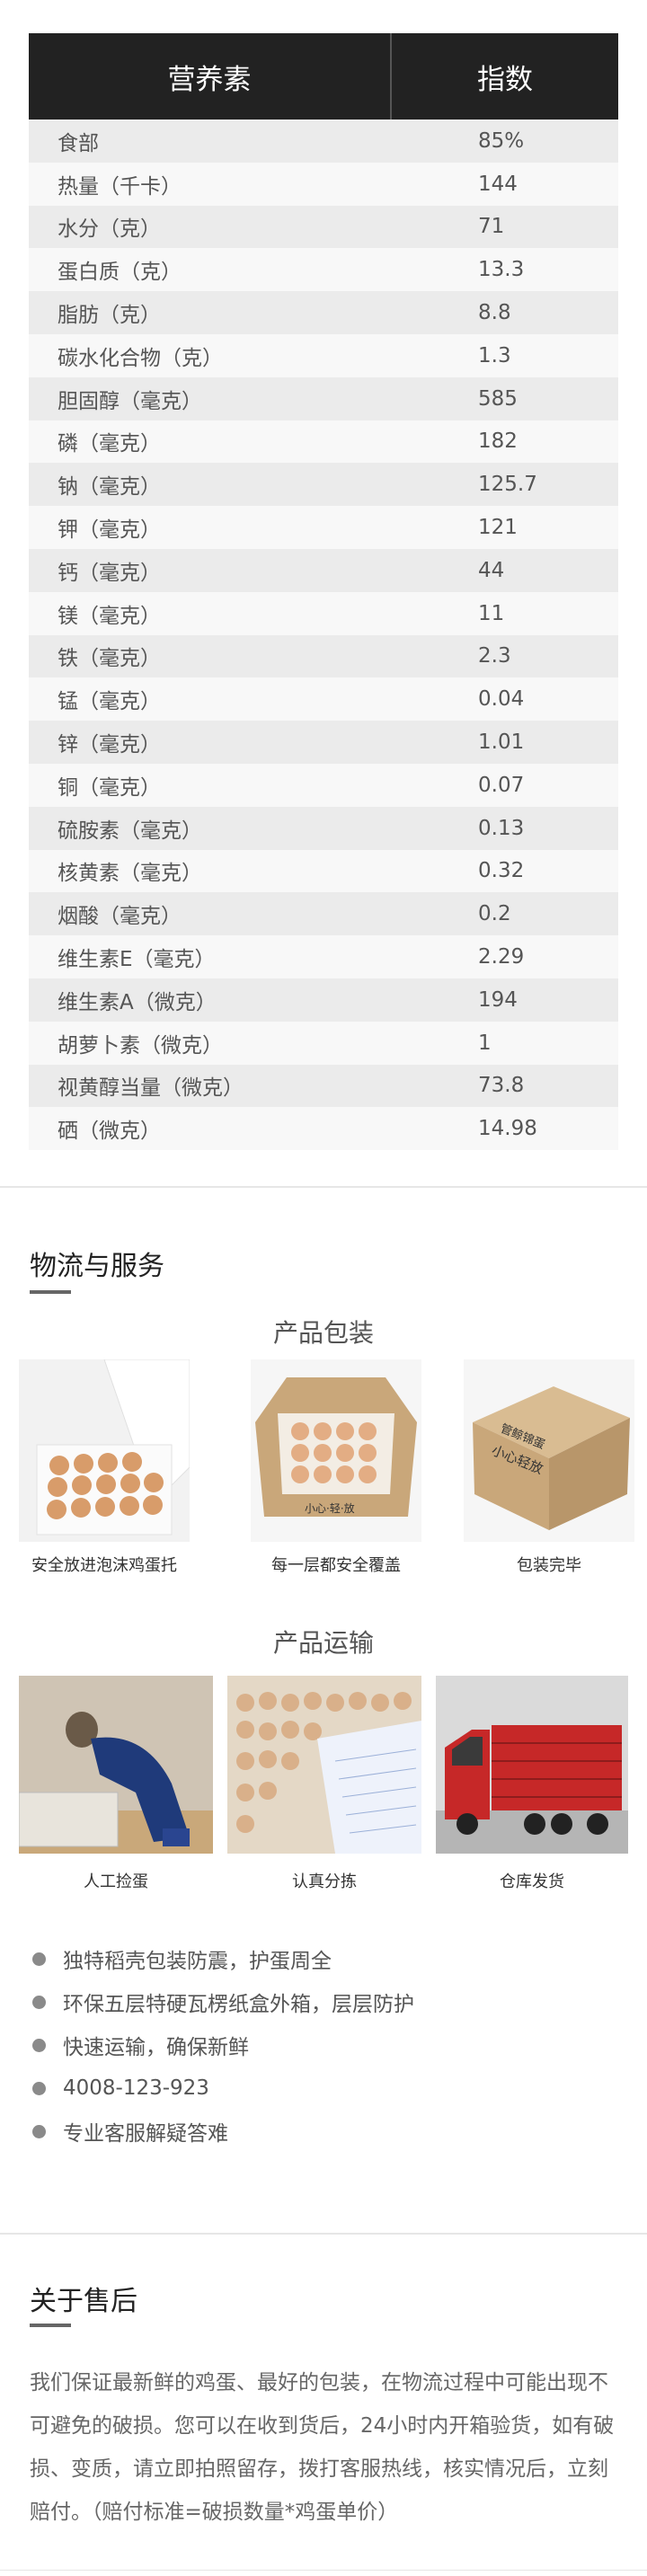 Image resolution: width=647 pixels, height=2576 pixels. Describe the element at coordinates (323, 957) in the screenshot. I see `table-row: 维生素E（毫克） 2.29` at that location.